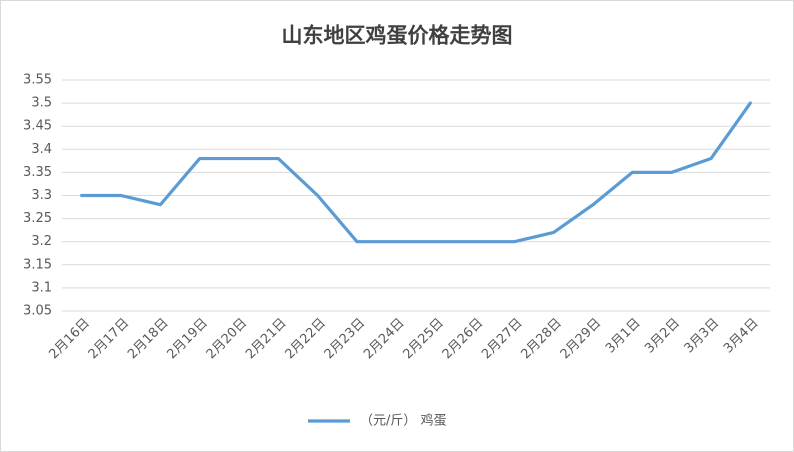 Image resolution: width=794 pixels, height=452 pixels. What do you see at coordinates (37, 218) in the screenshot?
I see `y-tick-label: 3.25` at bounding box center [37, 218].